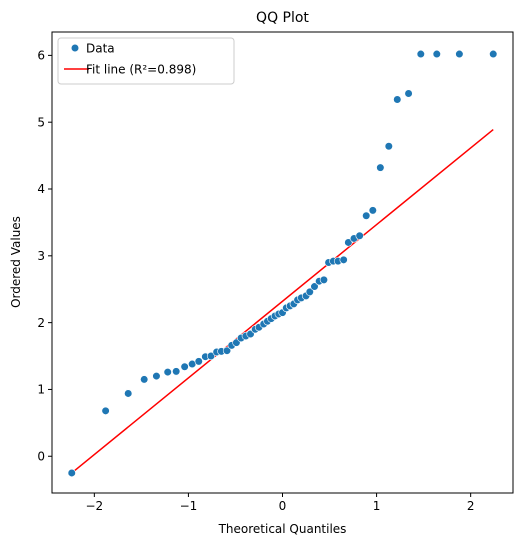 The image size is (523, 545). Describe the element at coordinates (41, 323) in the screenshot. I see `y-tick-label: 2` at that location.